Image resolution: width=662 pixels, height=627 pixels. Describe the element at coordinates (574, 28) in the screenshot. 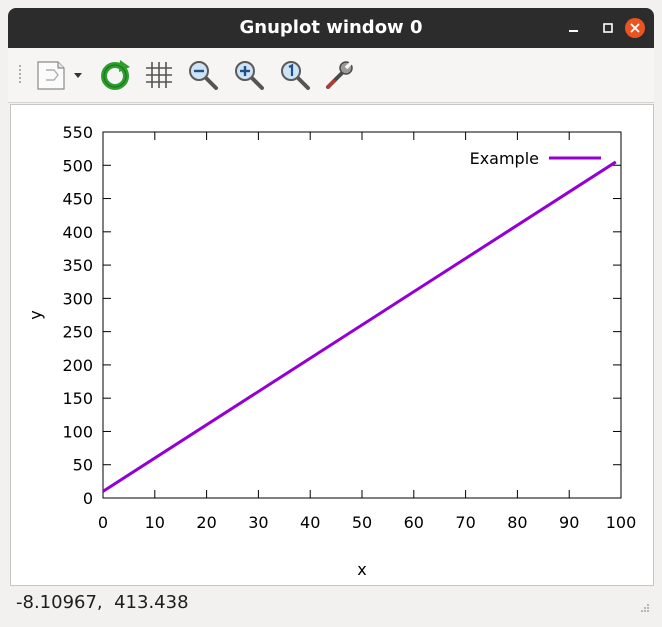

I see `minimize-icon` at that location.